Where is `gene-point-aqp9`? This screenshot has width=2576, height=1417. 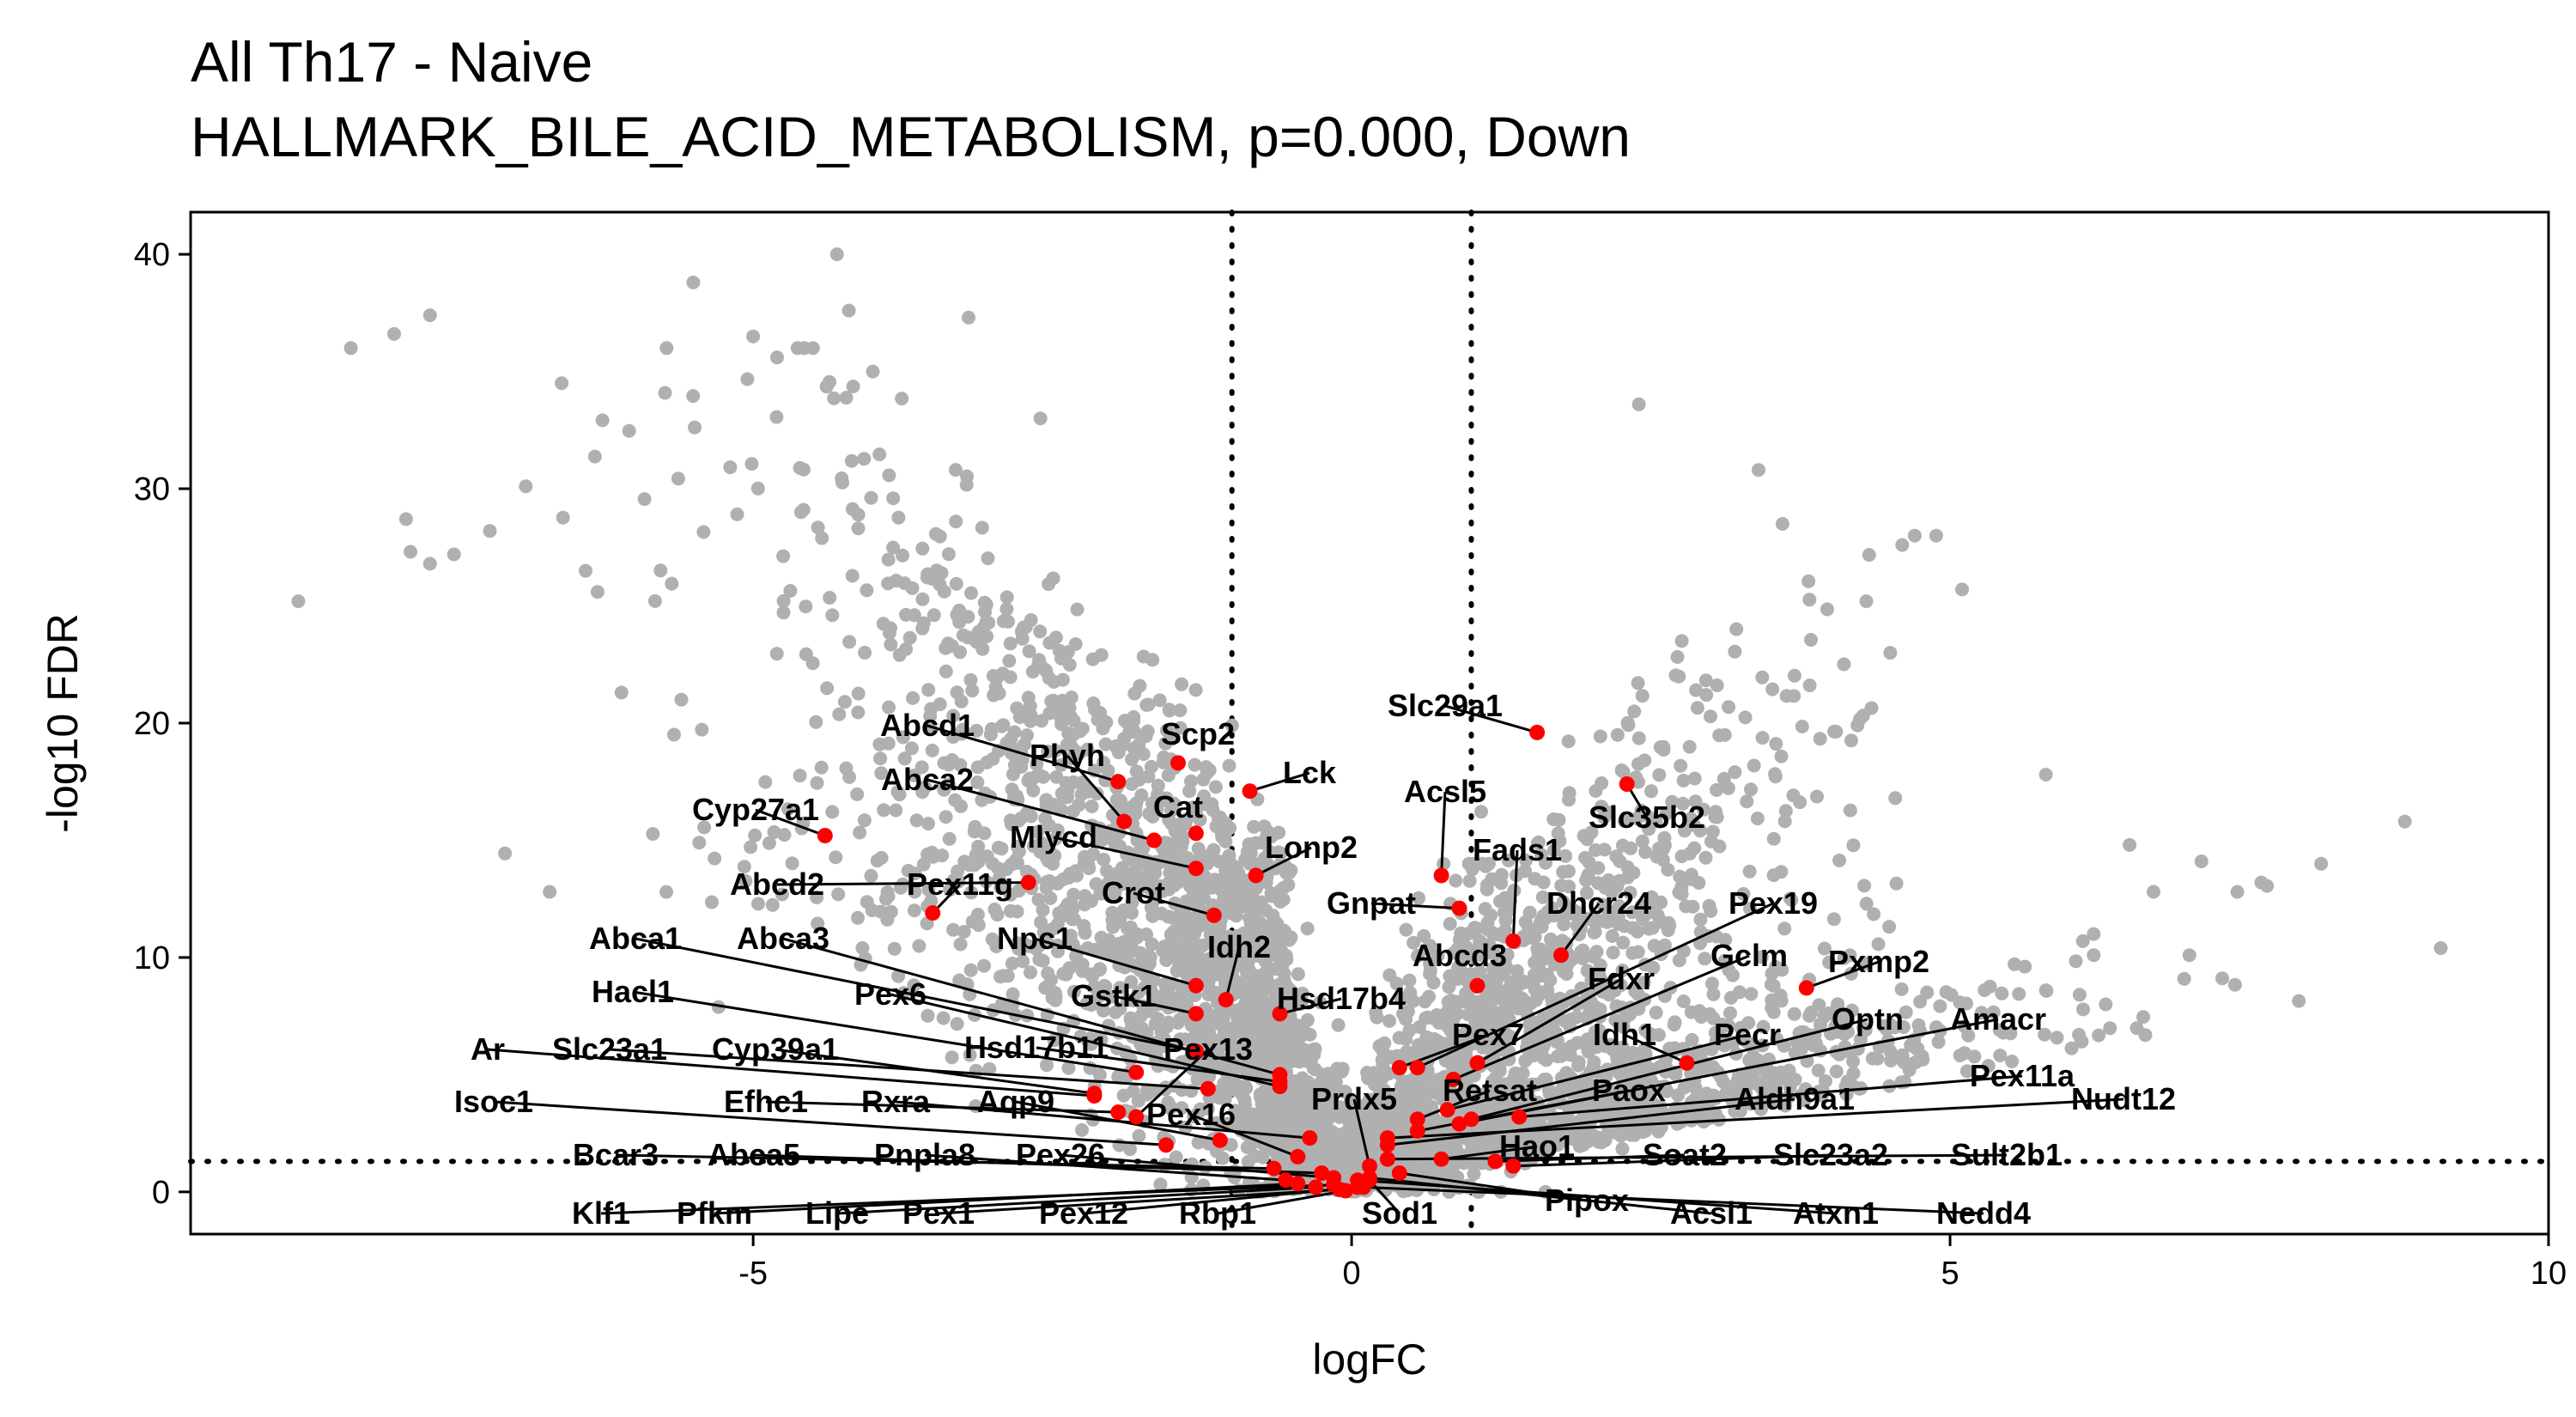
gene-point-aqp9 is located at coordinates (1220, 1140).